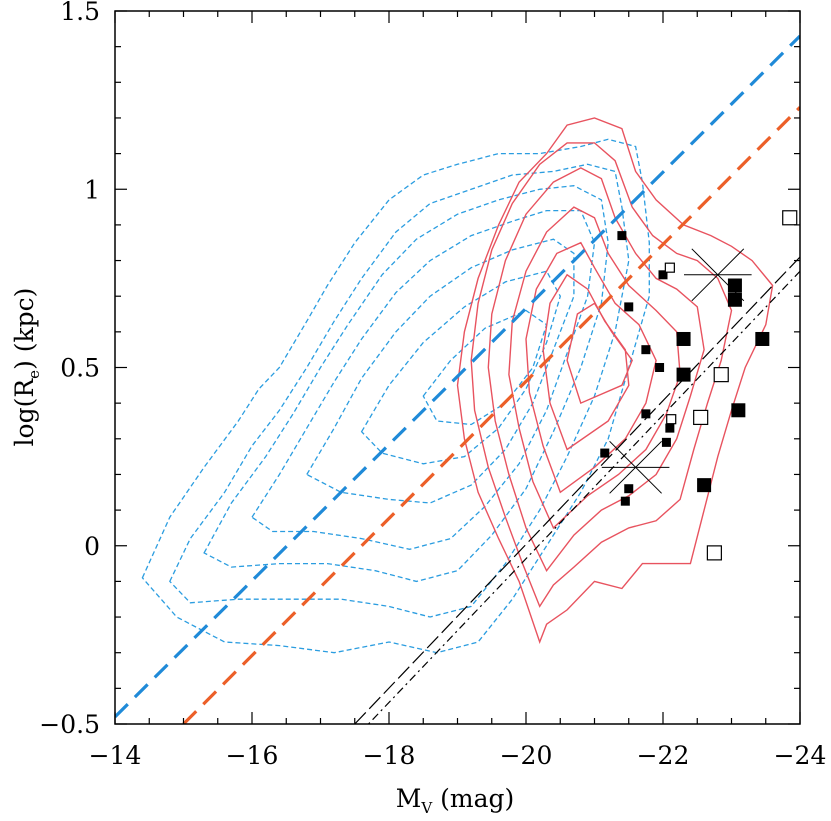  Describe the element at coordinates (69, 724) in the screenshot. I see `y-tick-label: −0.5` at that location.